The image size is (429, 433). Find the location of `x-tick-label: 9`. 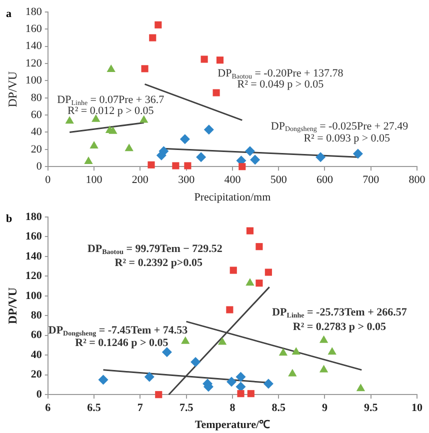

x-tick-label: 9 is located at coordinates (325, 408).